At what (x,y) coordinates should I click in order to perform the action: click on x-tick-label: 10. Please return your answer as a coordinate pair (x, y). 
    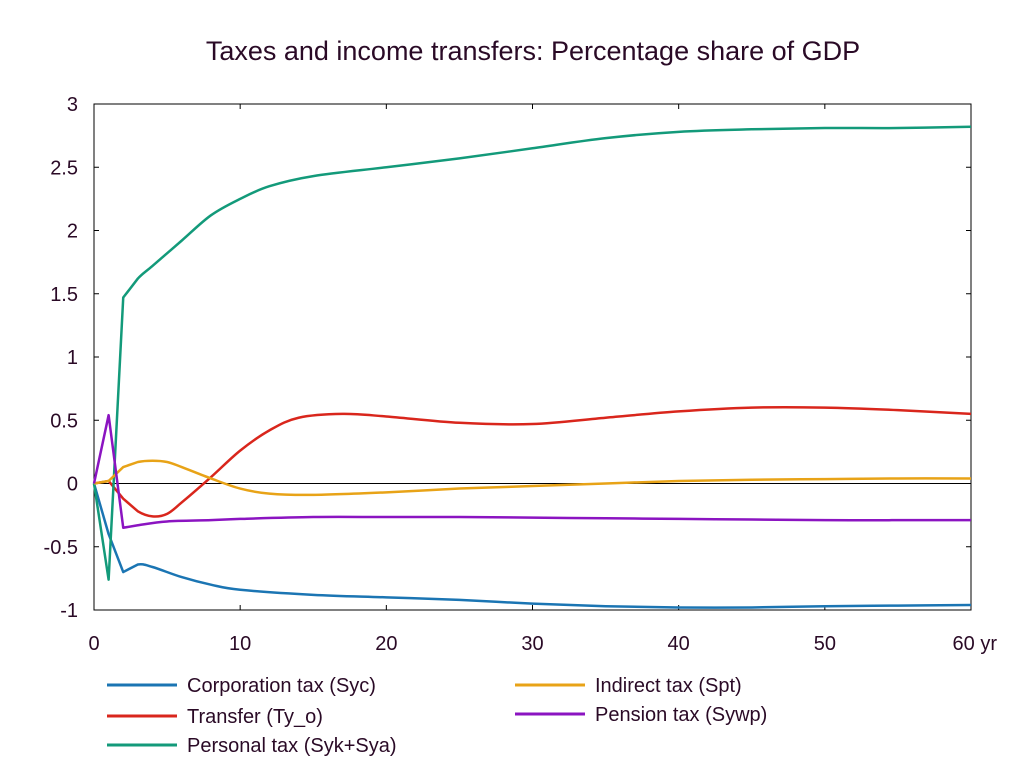
    Looking at the image, I should click on (240, 644).